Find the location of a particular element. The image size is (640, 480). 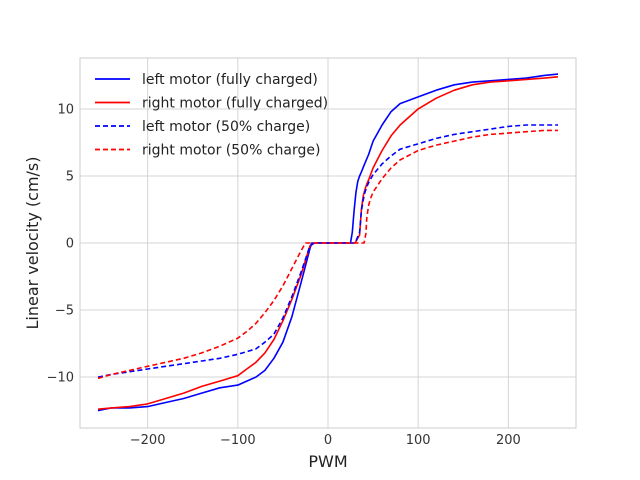

legend-label: right motor (50% charge) is located at coordinates (231, 151).